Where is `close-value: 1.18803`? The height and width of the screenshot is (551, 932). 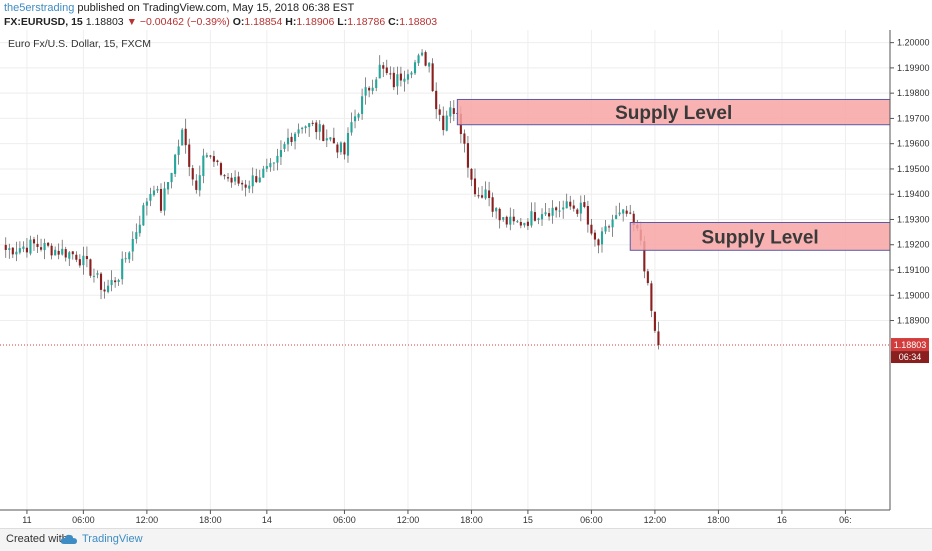
close-value: 1.18803 is located at coordinates (418, 22).